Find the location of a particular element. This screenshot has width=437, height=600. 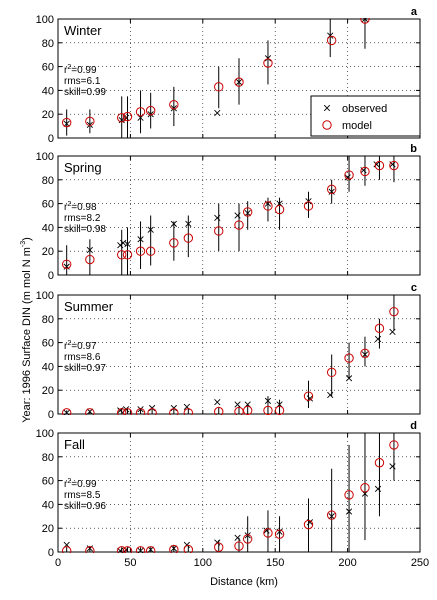

y-axis-label-superscript: -3 is located at coordinates (23, 244).